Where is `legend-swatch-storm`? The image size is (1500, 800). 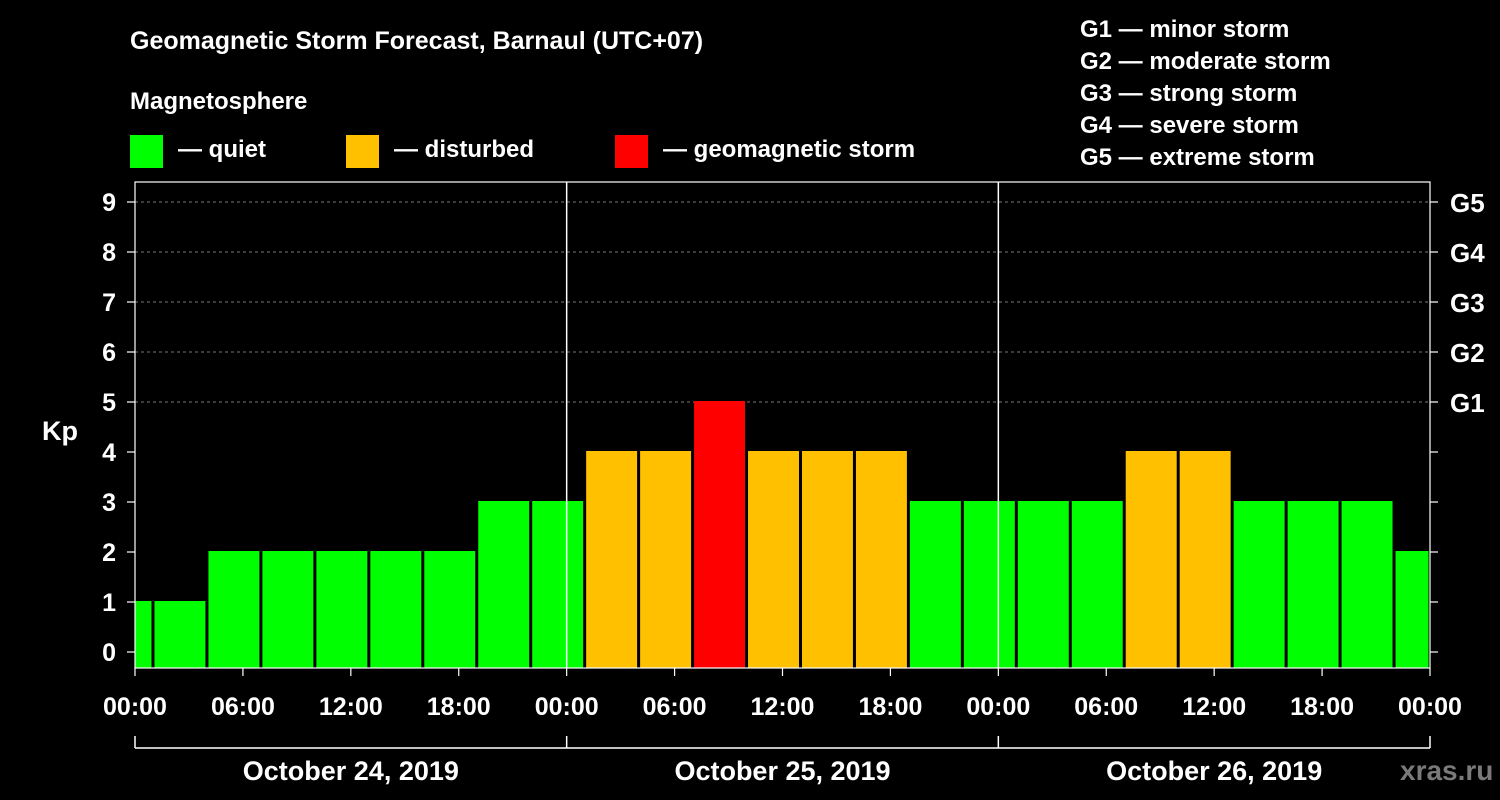
legend-swatch-storm is located at coordinates (631, 151).